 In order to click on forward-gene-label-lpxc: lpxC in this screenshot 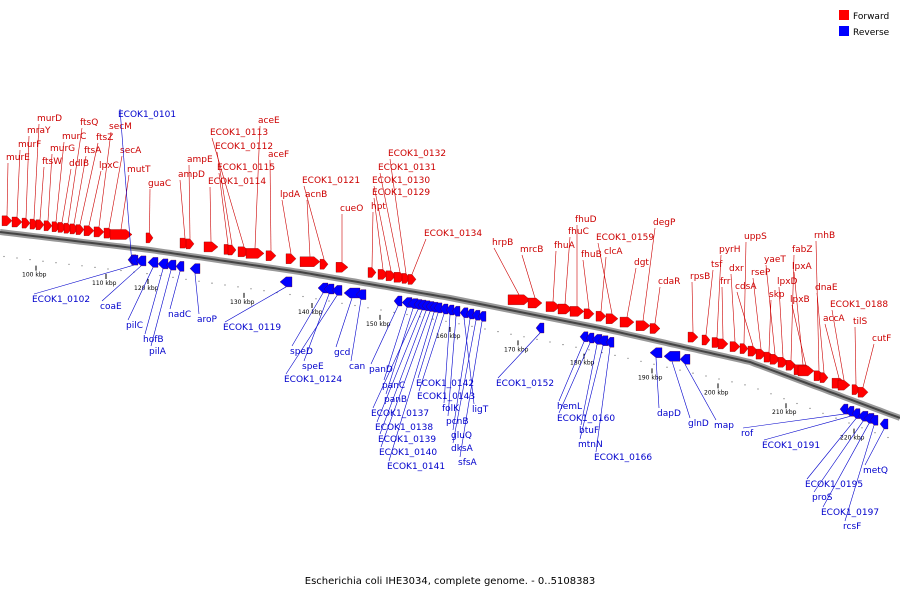, I will do `click(109, 166)`.